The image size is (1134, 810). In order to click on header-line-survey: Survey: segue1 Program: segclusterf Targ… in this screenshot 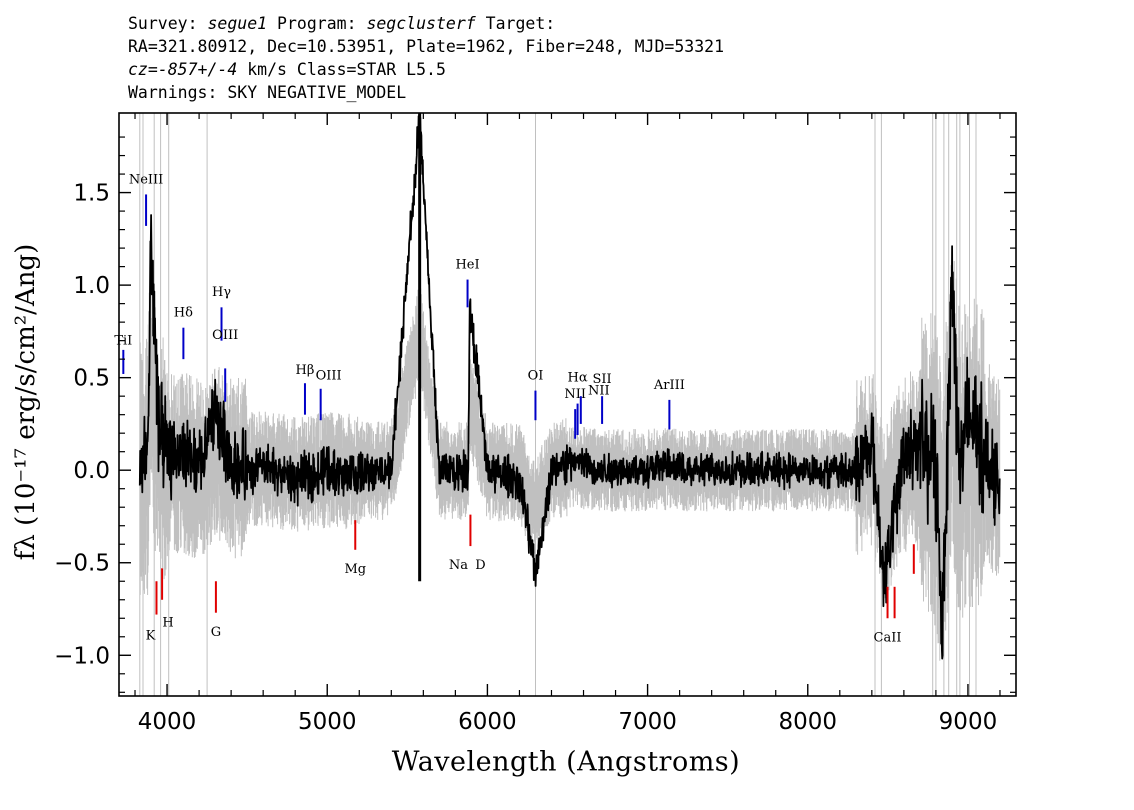, I will do `click(342, 23)`.